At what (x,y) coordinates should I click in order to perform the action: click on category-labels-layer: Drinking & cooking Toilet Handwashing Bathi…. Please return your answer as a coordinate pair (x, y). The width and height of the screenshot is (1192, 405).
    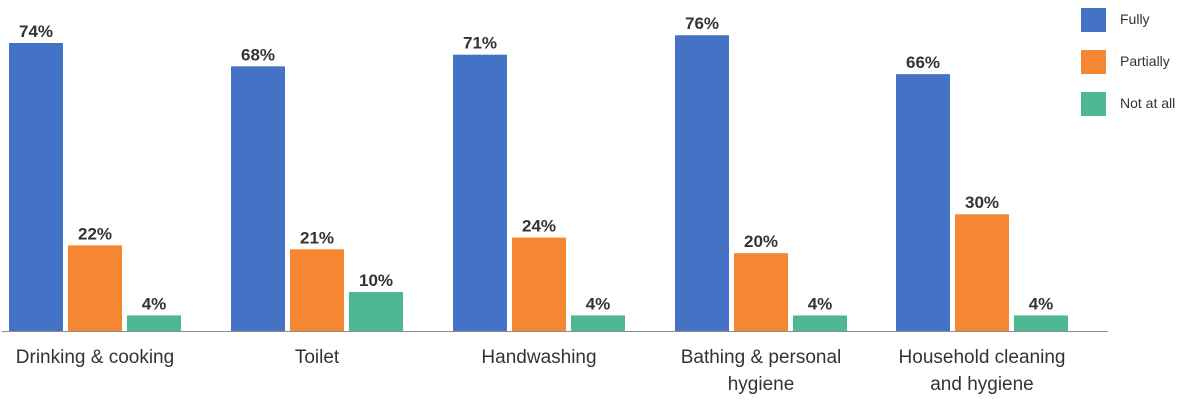
    Looking at the image, I should click on (541, 371).